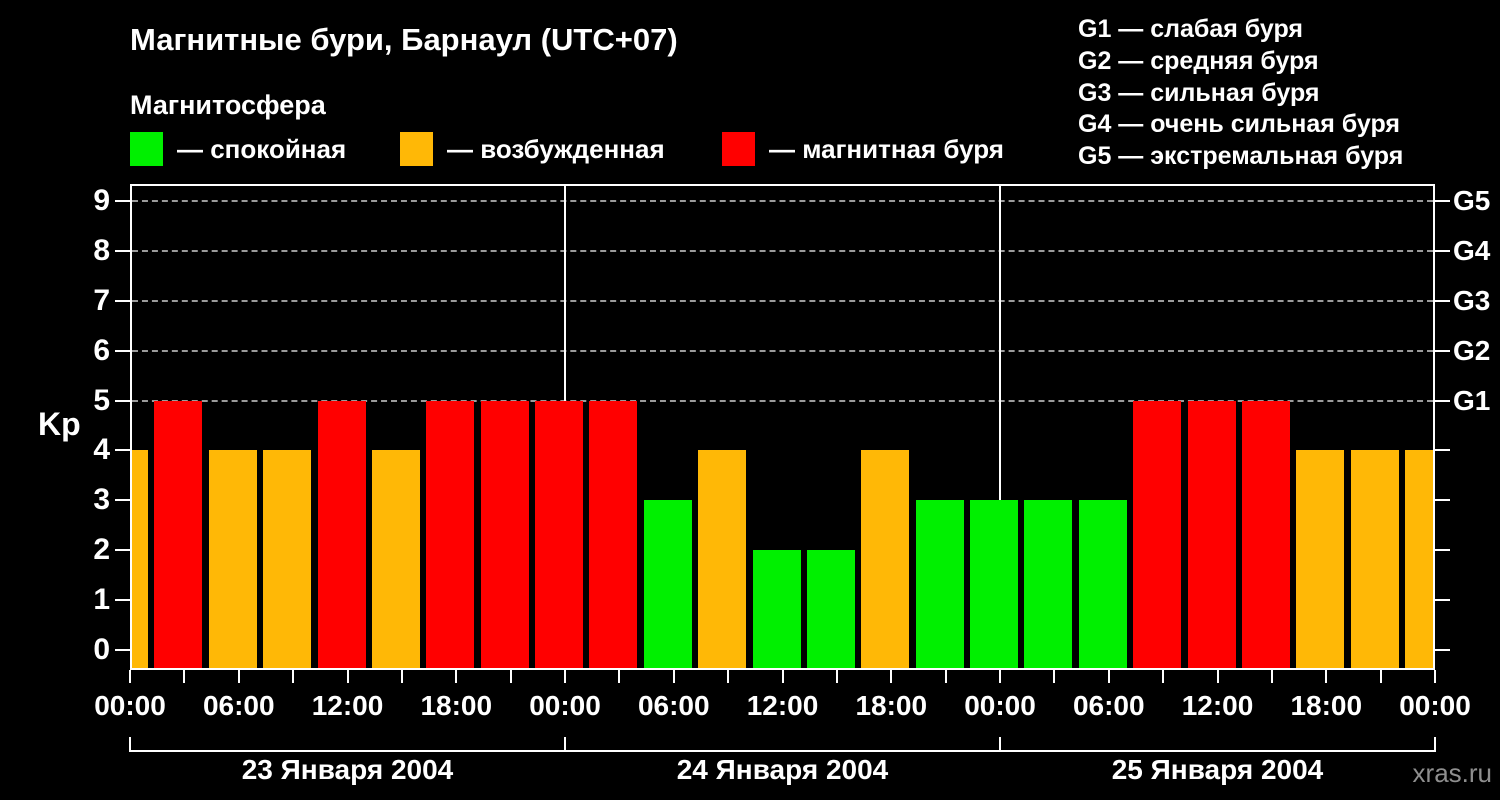  Describe the element at coordinates (146, 149) in the screenshot. I see `quiet-color-swatch` at that location.